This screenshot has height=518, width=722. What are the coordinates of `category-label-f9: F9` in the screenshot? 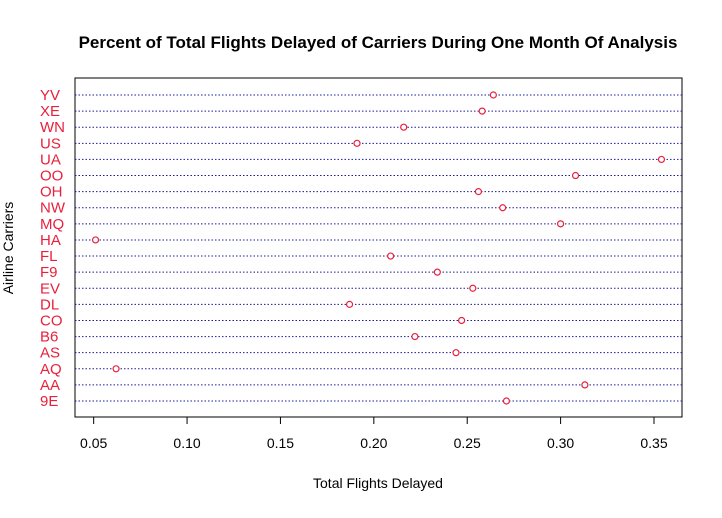 It's located at (49, 272).